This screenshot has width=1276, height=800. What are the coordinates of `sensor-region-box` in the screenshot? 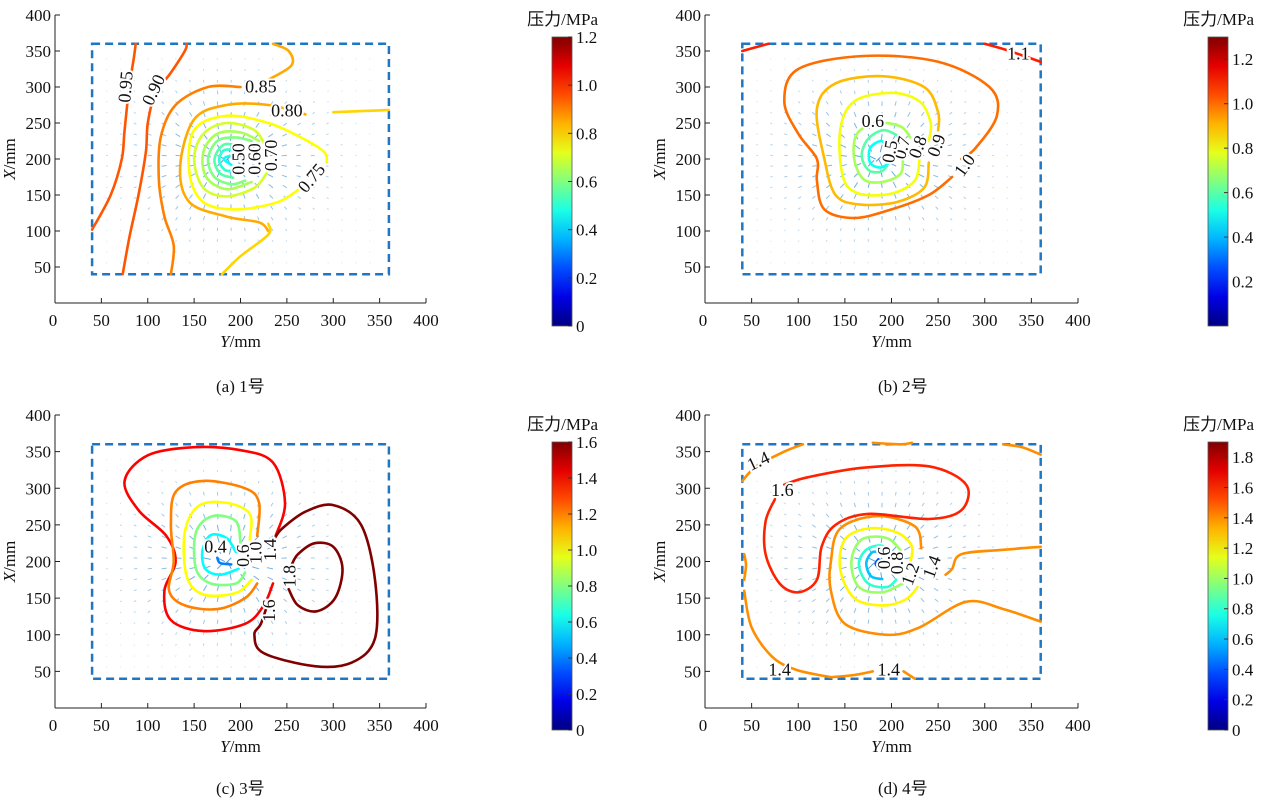 It's located at (240, 561).